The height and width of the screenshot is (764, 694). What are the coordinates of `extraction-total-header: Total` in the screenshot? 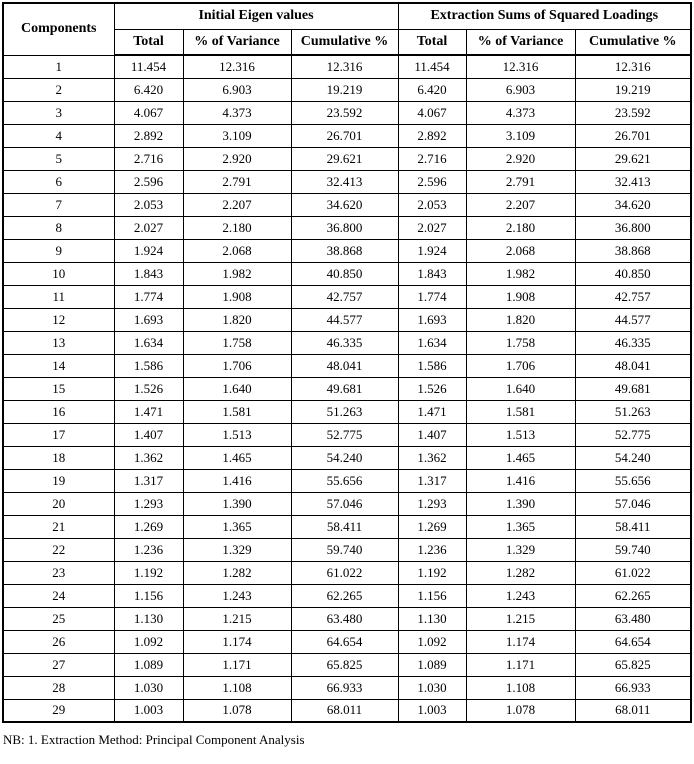 It's located at (432, 42).